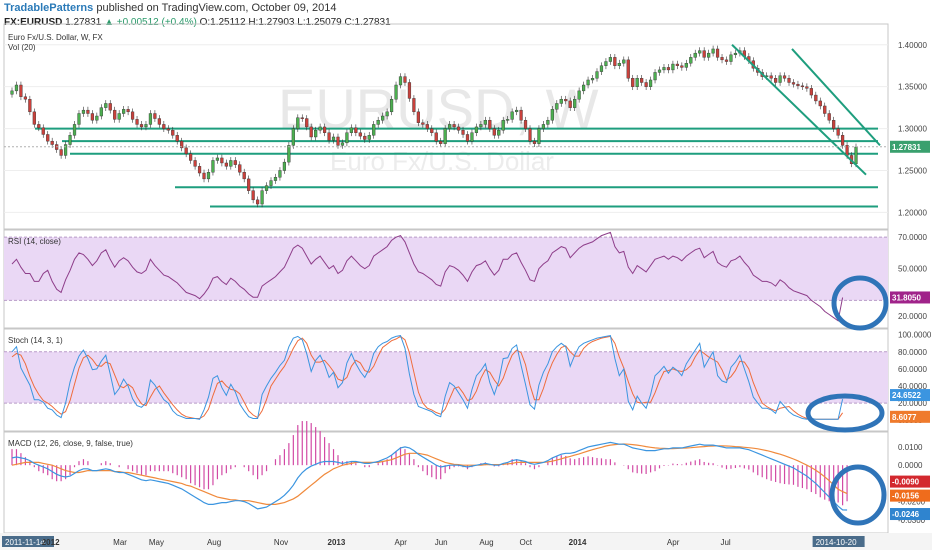 The width and height of the screenshot is (932, 550). Describe the element at coordinates (910, 416) in the screenshot. I see `stoch-d-last-label-bg` at that location.